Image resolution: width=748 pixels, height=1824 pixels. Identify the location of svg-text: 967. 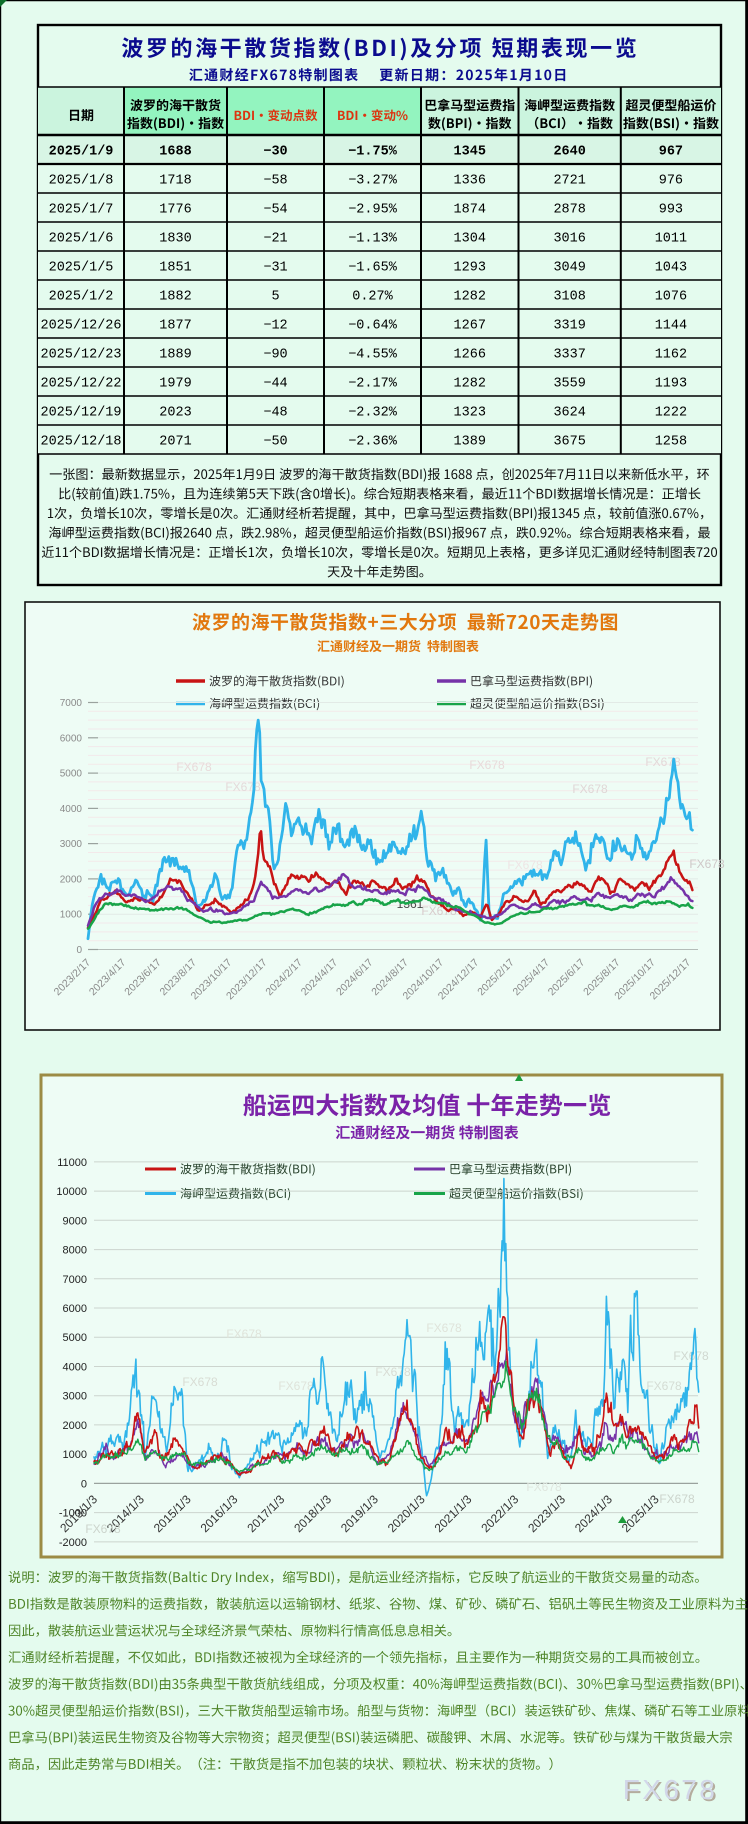
(671, 152).